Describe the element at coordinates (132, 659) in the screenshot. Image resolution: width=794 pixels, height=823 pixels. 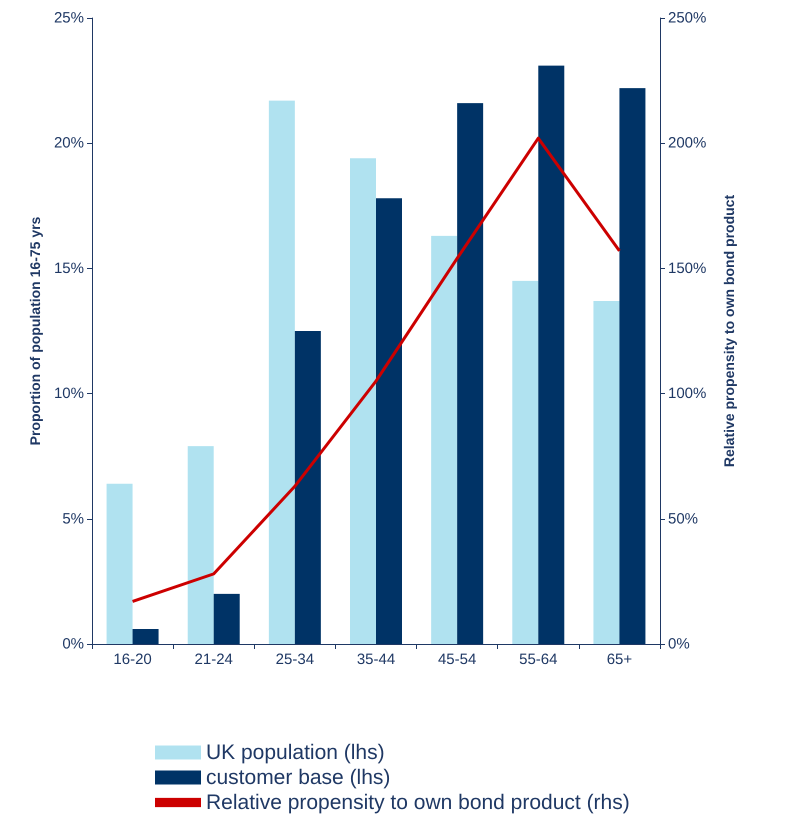
I see `x-tick-label: 16-20` at that location.